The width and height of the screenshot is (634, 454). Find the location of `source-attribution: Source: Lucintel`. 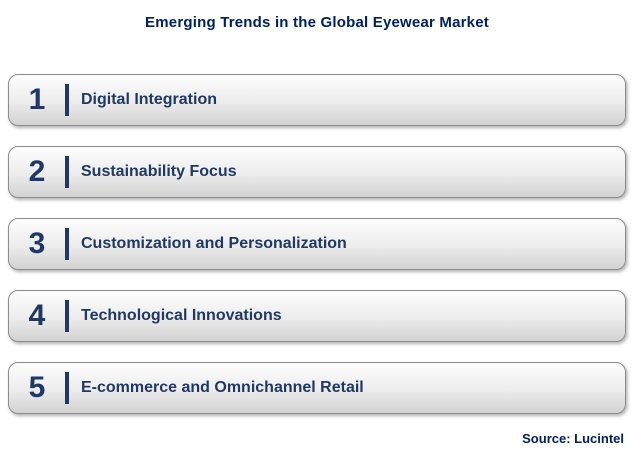

source-attribution: Source: Lucintel is located at coordinates (573, 438).